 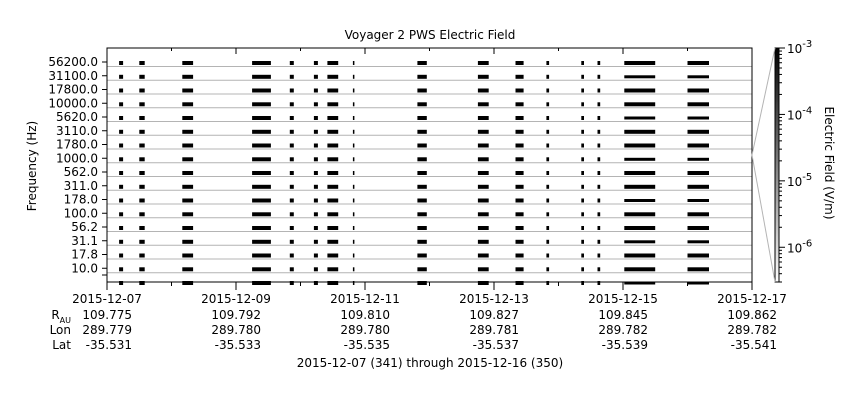 What do you see at coordinates (238, 345) in the screenshot?
I see `ephemeris-value: -35.533` at bounding box center [238, 345].